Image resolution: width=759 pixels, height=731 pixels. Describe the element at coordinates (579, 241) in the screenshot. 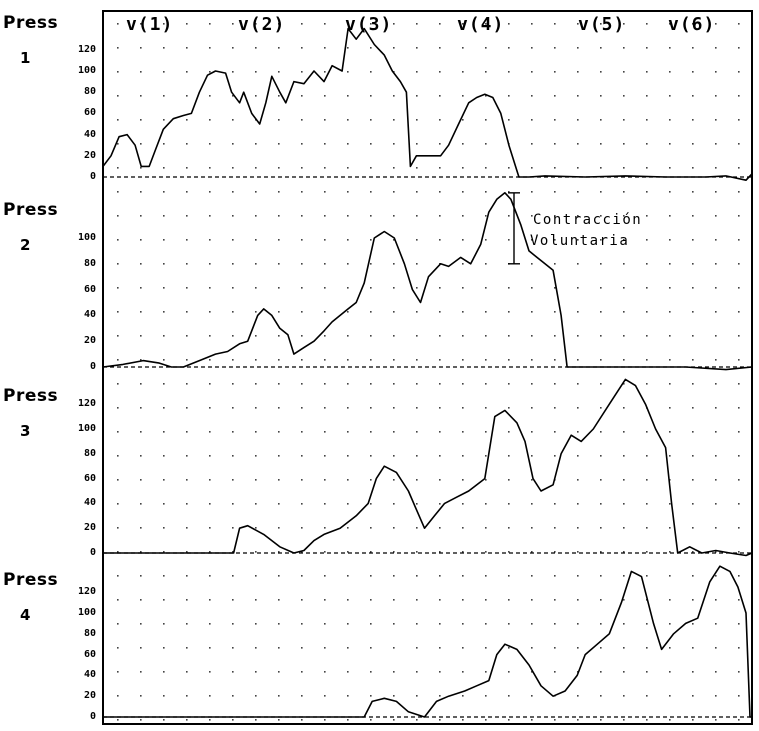

I see `annotation-text-line2: Voluntaria` at that location.